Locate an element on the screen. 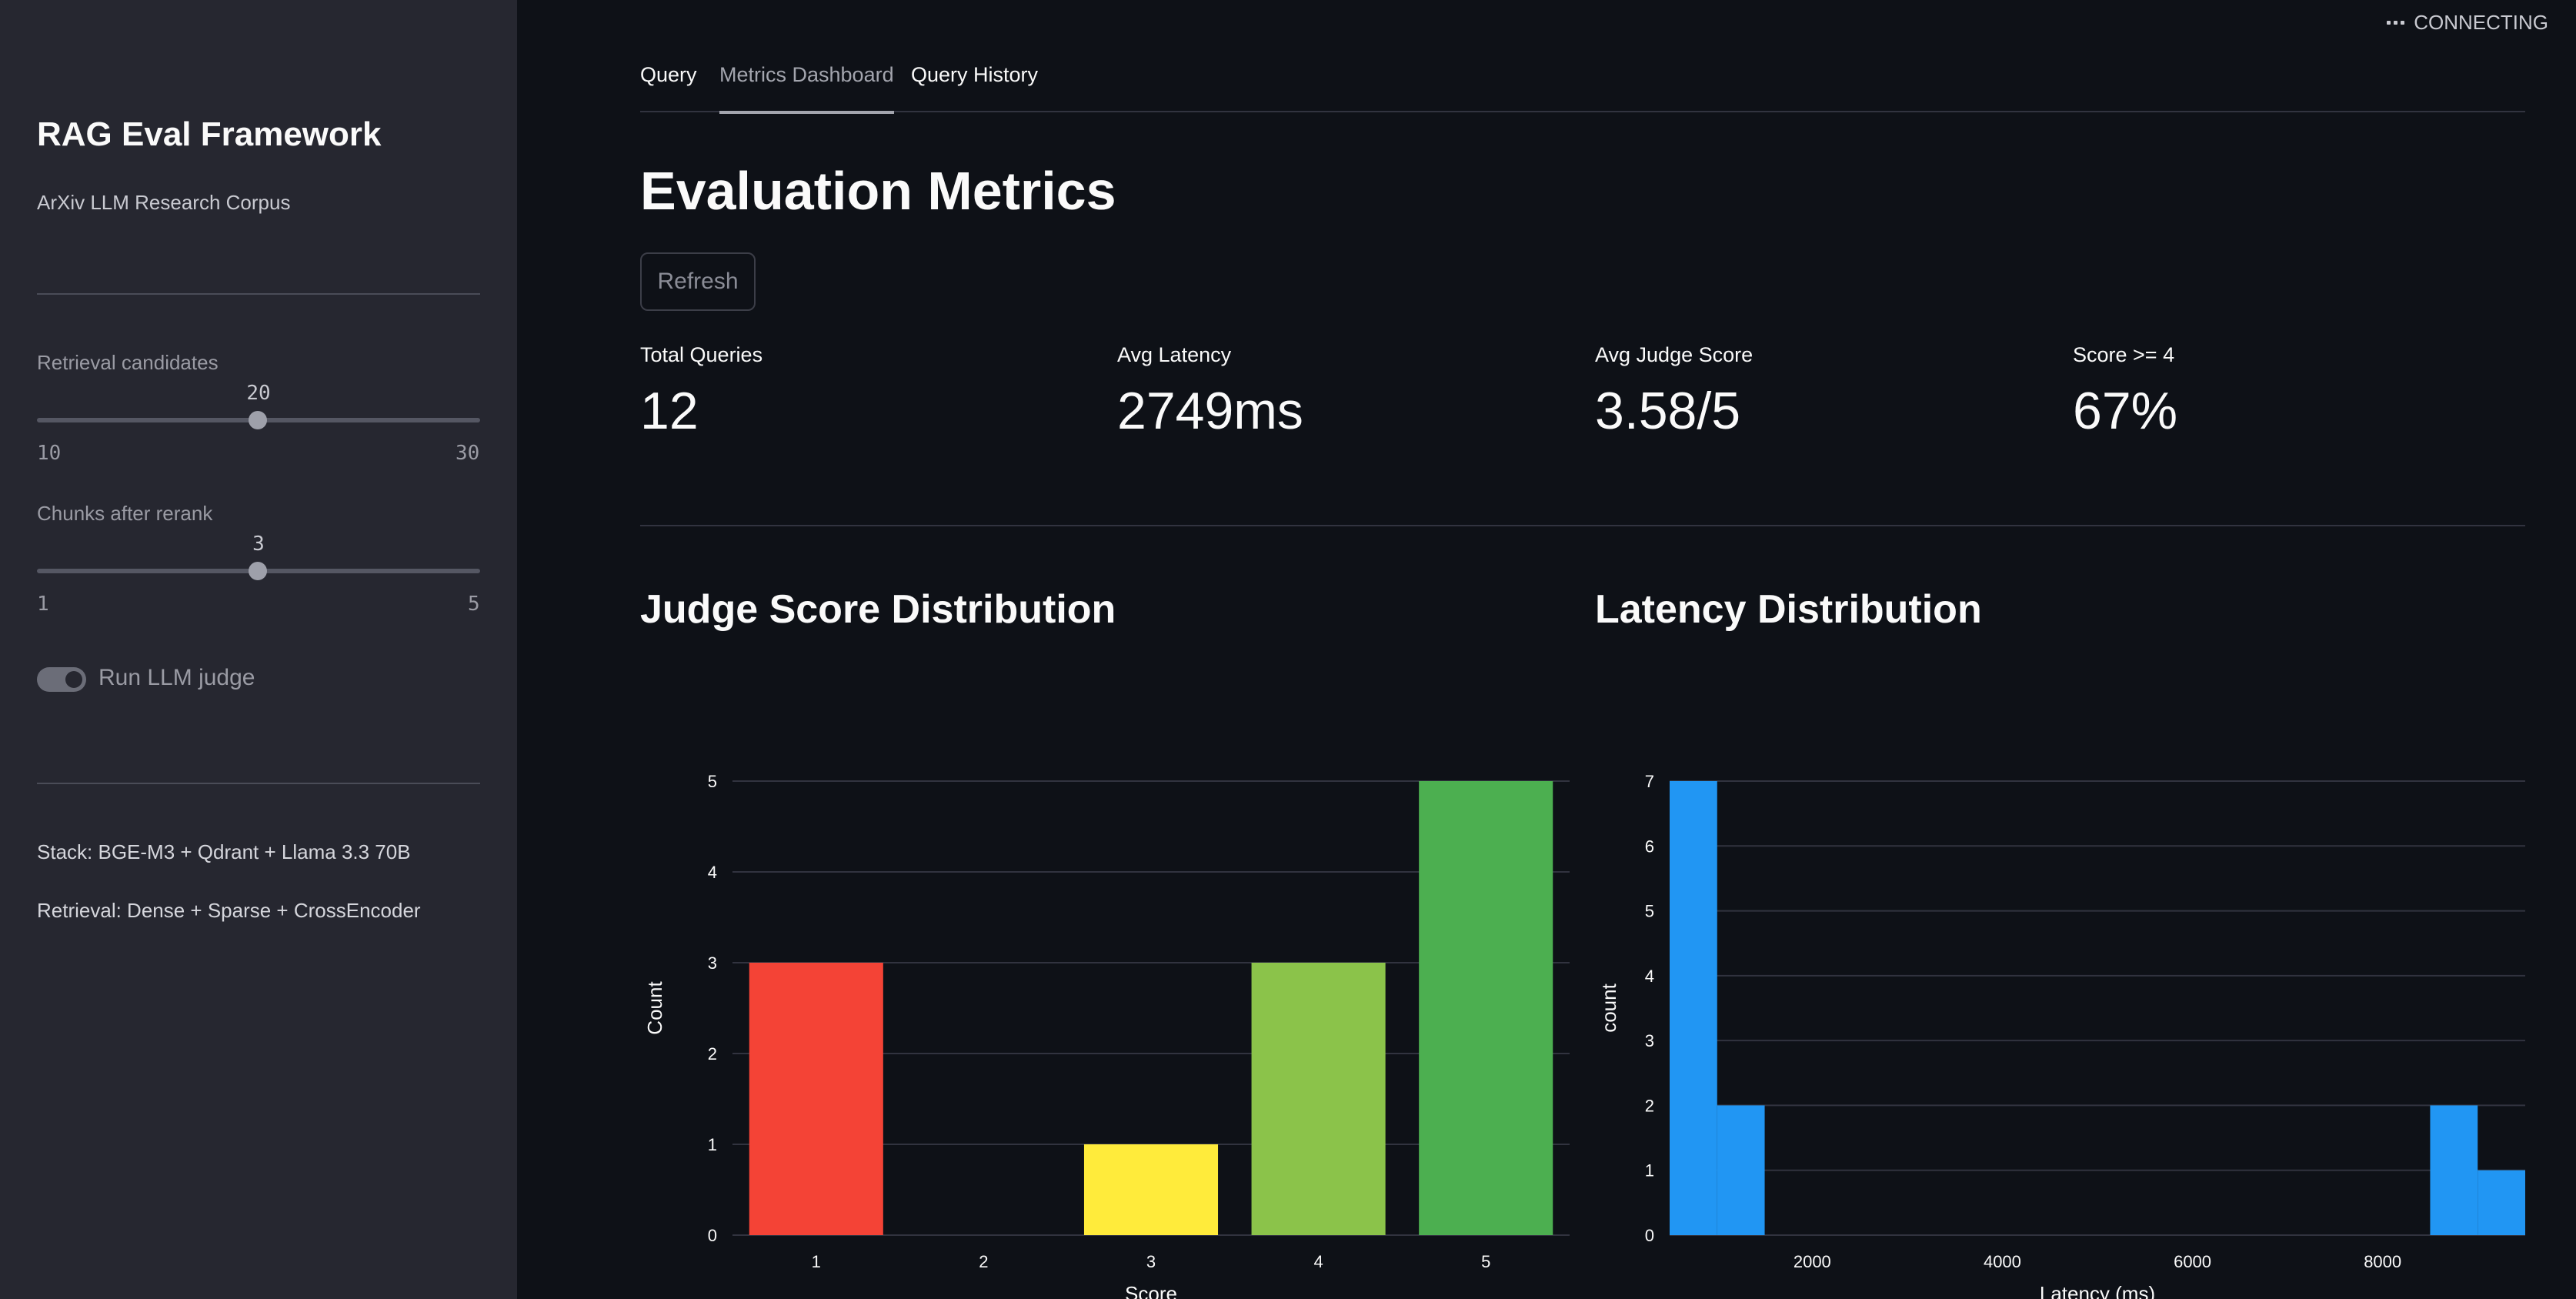 This screenshot has width=2576, height=1299. metric-label: Total Queries is located at coordinates (701, 354).